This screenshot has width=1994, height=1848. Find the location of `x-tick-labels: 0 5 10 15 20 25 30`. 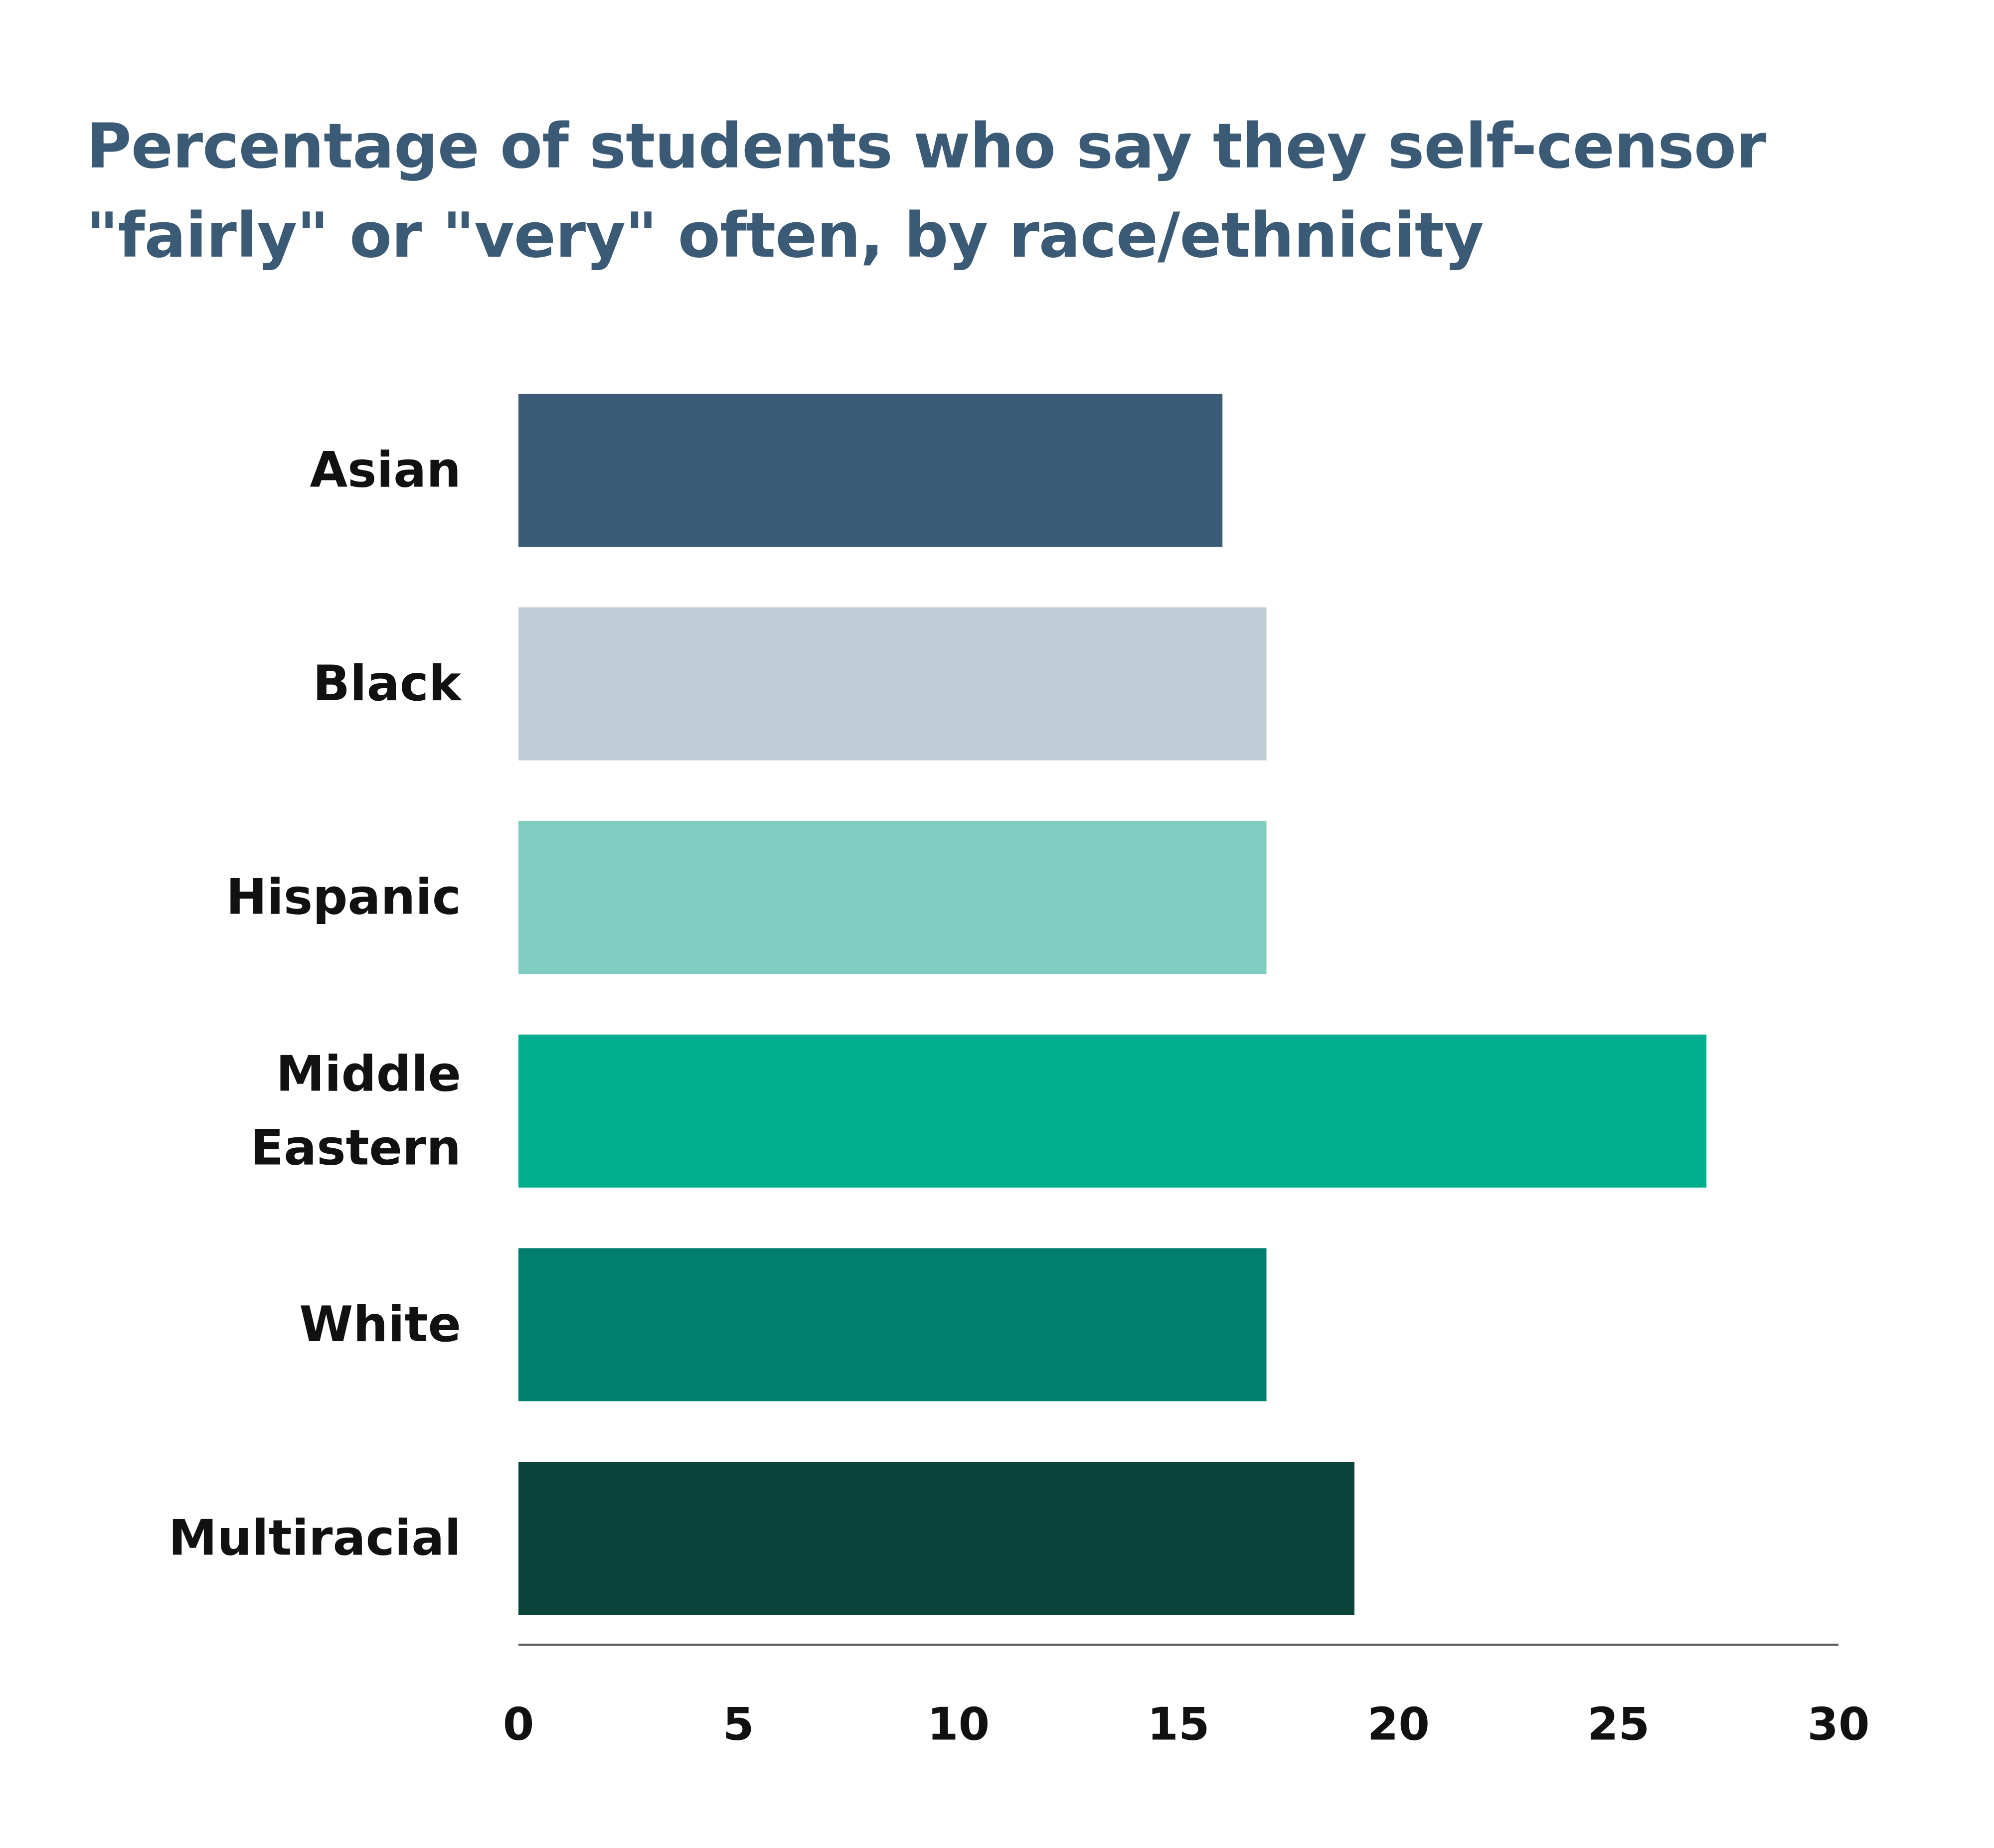

x-tick-labels: 0 5 10 15 20 25 30 is located at coordinates (1186, 1725).